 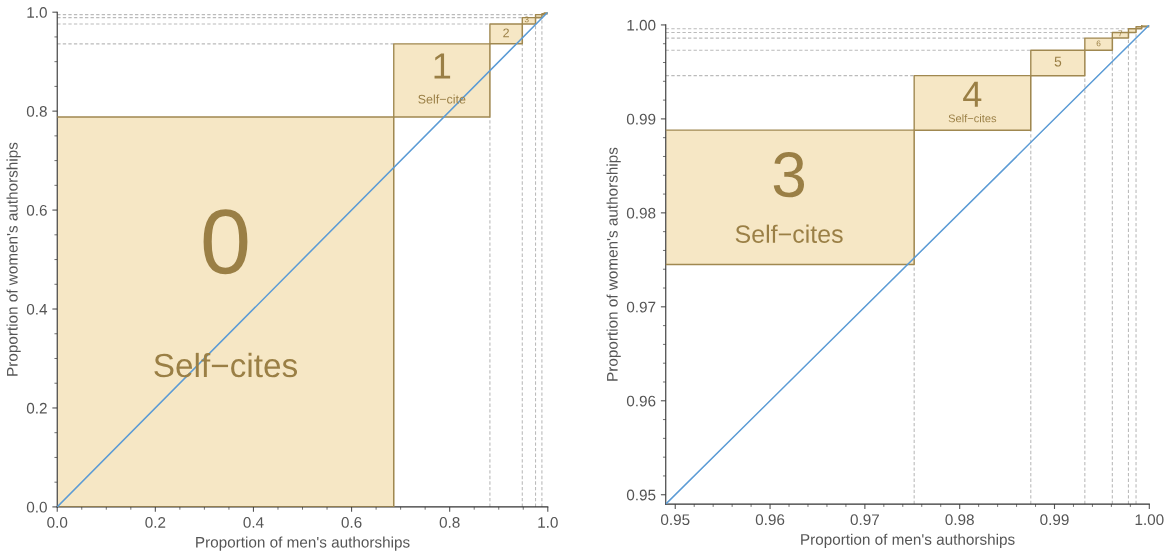 I want to click on x-tick-label: 0.98, so click(x=959, y=520).